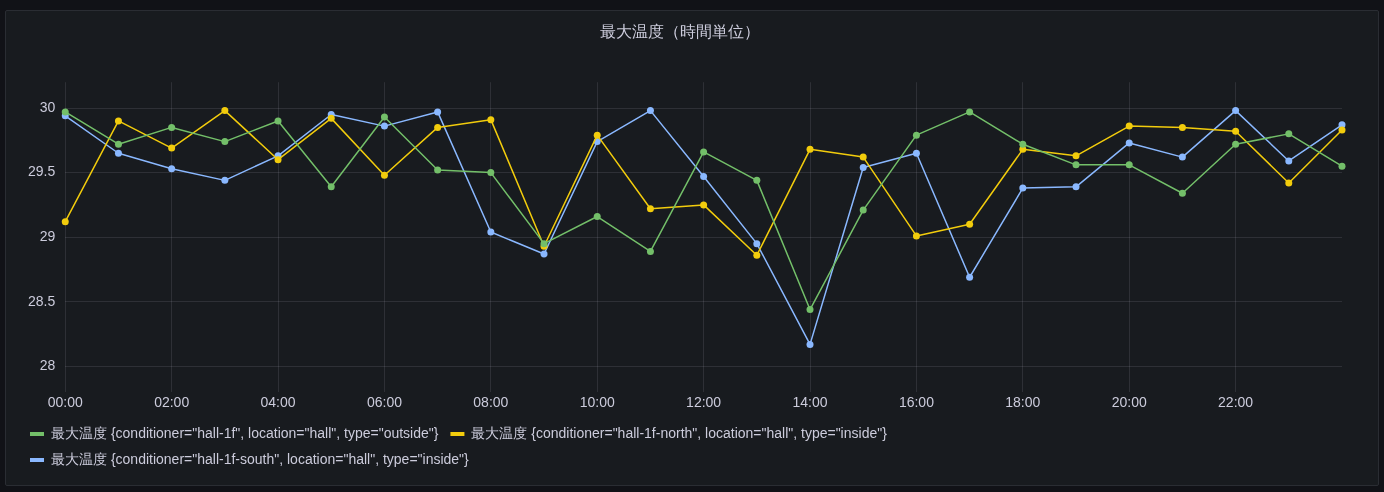  What do you see at coordinates (491, 402) in the screenshot?
I see `x-tick-label: 08:00` at bounding box center [491, 402].